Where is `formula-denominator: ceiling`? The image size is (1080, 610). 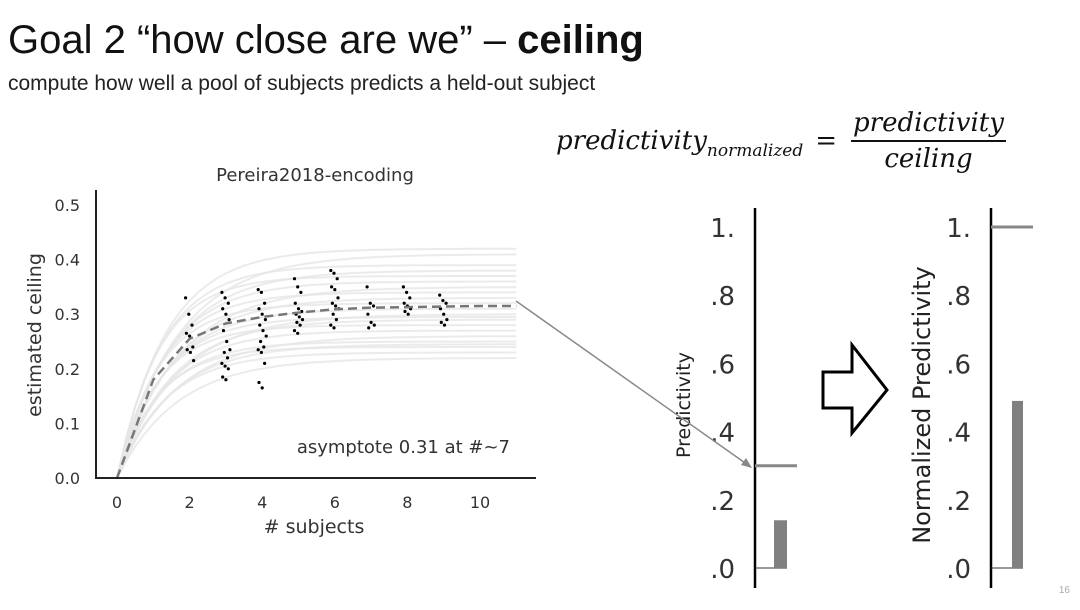
formula-denominator: ceiling is located at coordinates (928, 159).